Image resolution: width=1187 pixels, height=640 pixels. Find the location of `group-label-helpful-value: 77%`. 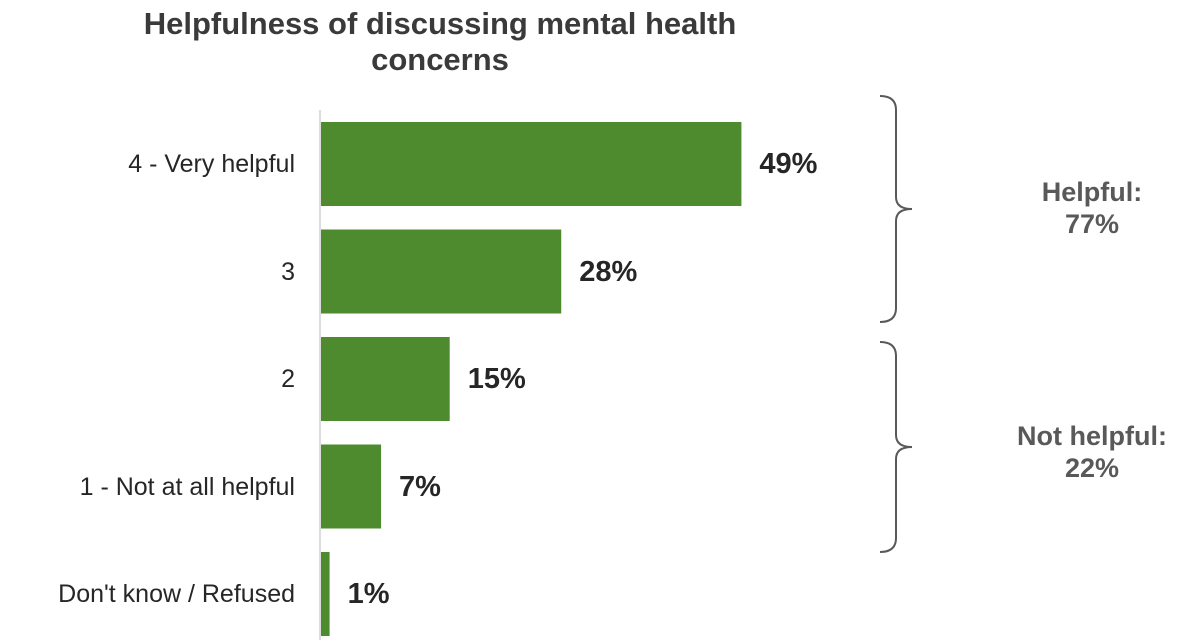

group-label-helpful-value: 77% is located at coordinates (1092, 224).